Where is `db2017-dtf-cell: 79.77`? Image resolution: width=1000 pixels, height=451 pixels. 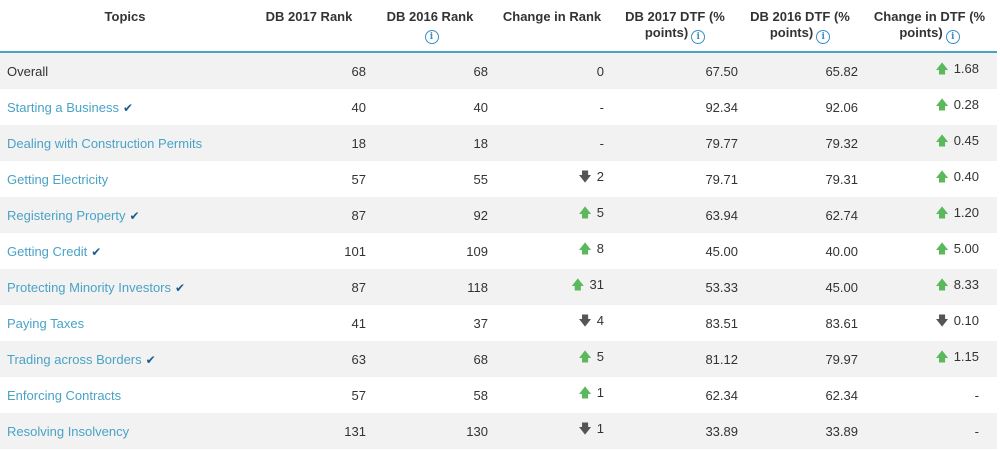 db2017-dtf-cell: 79.77 is located at coordinates (721, 143).